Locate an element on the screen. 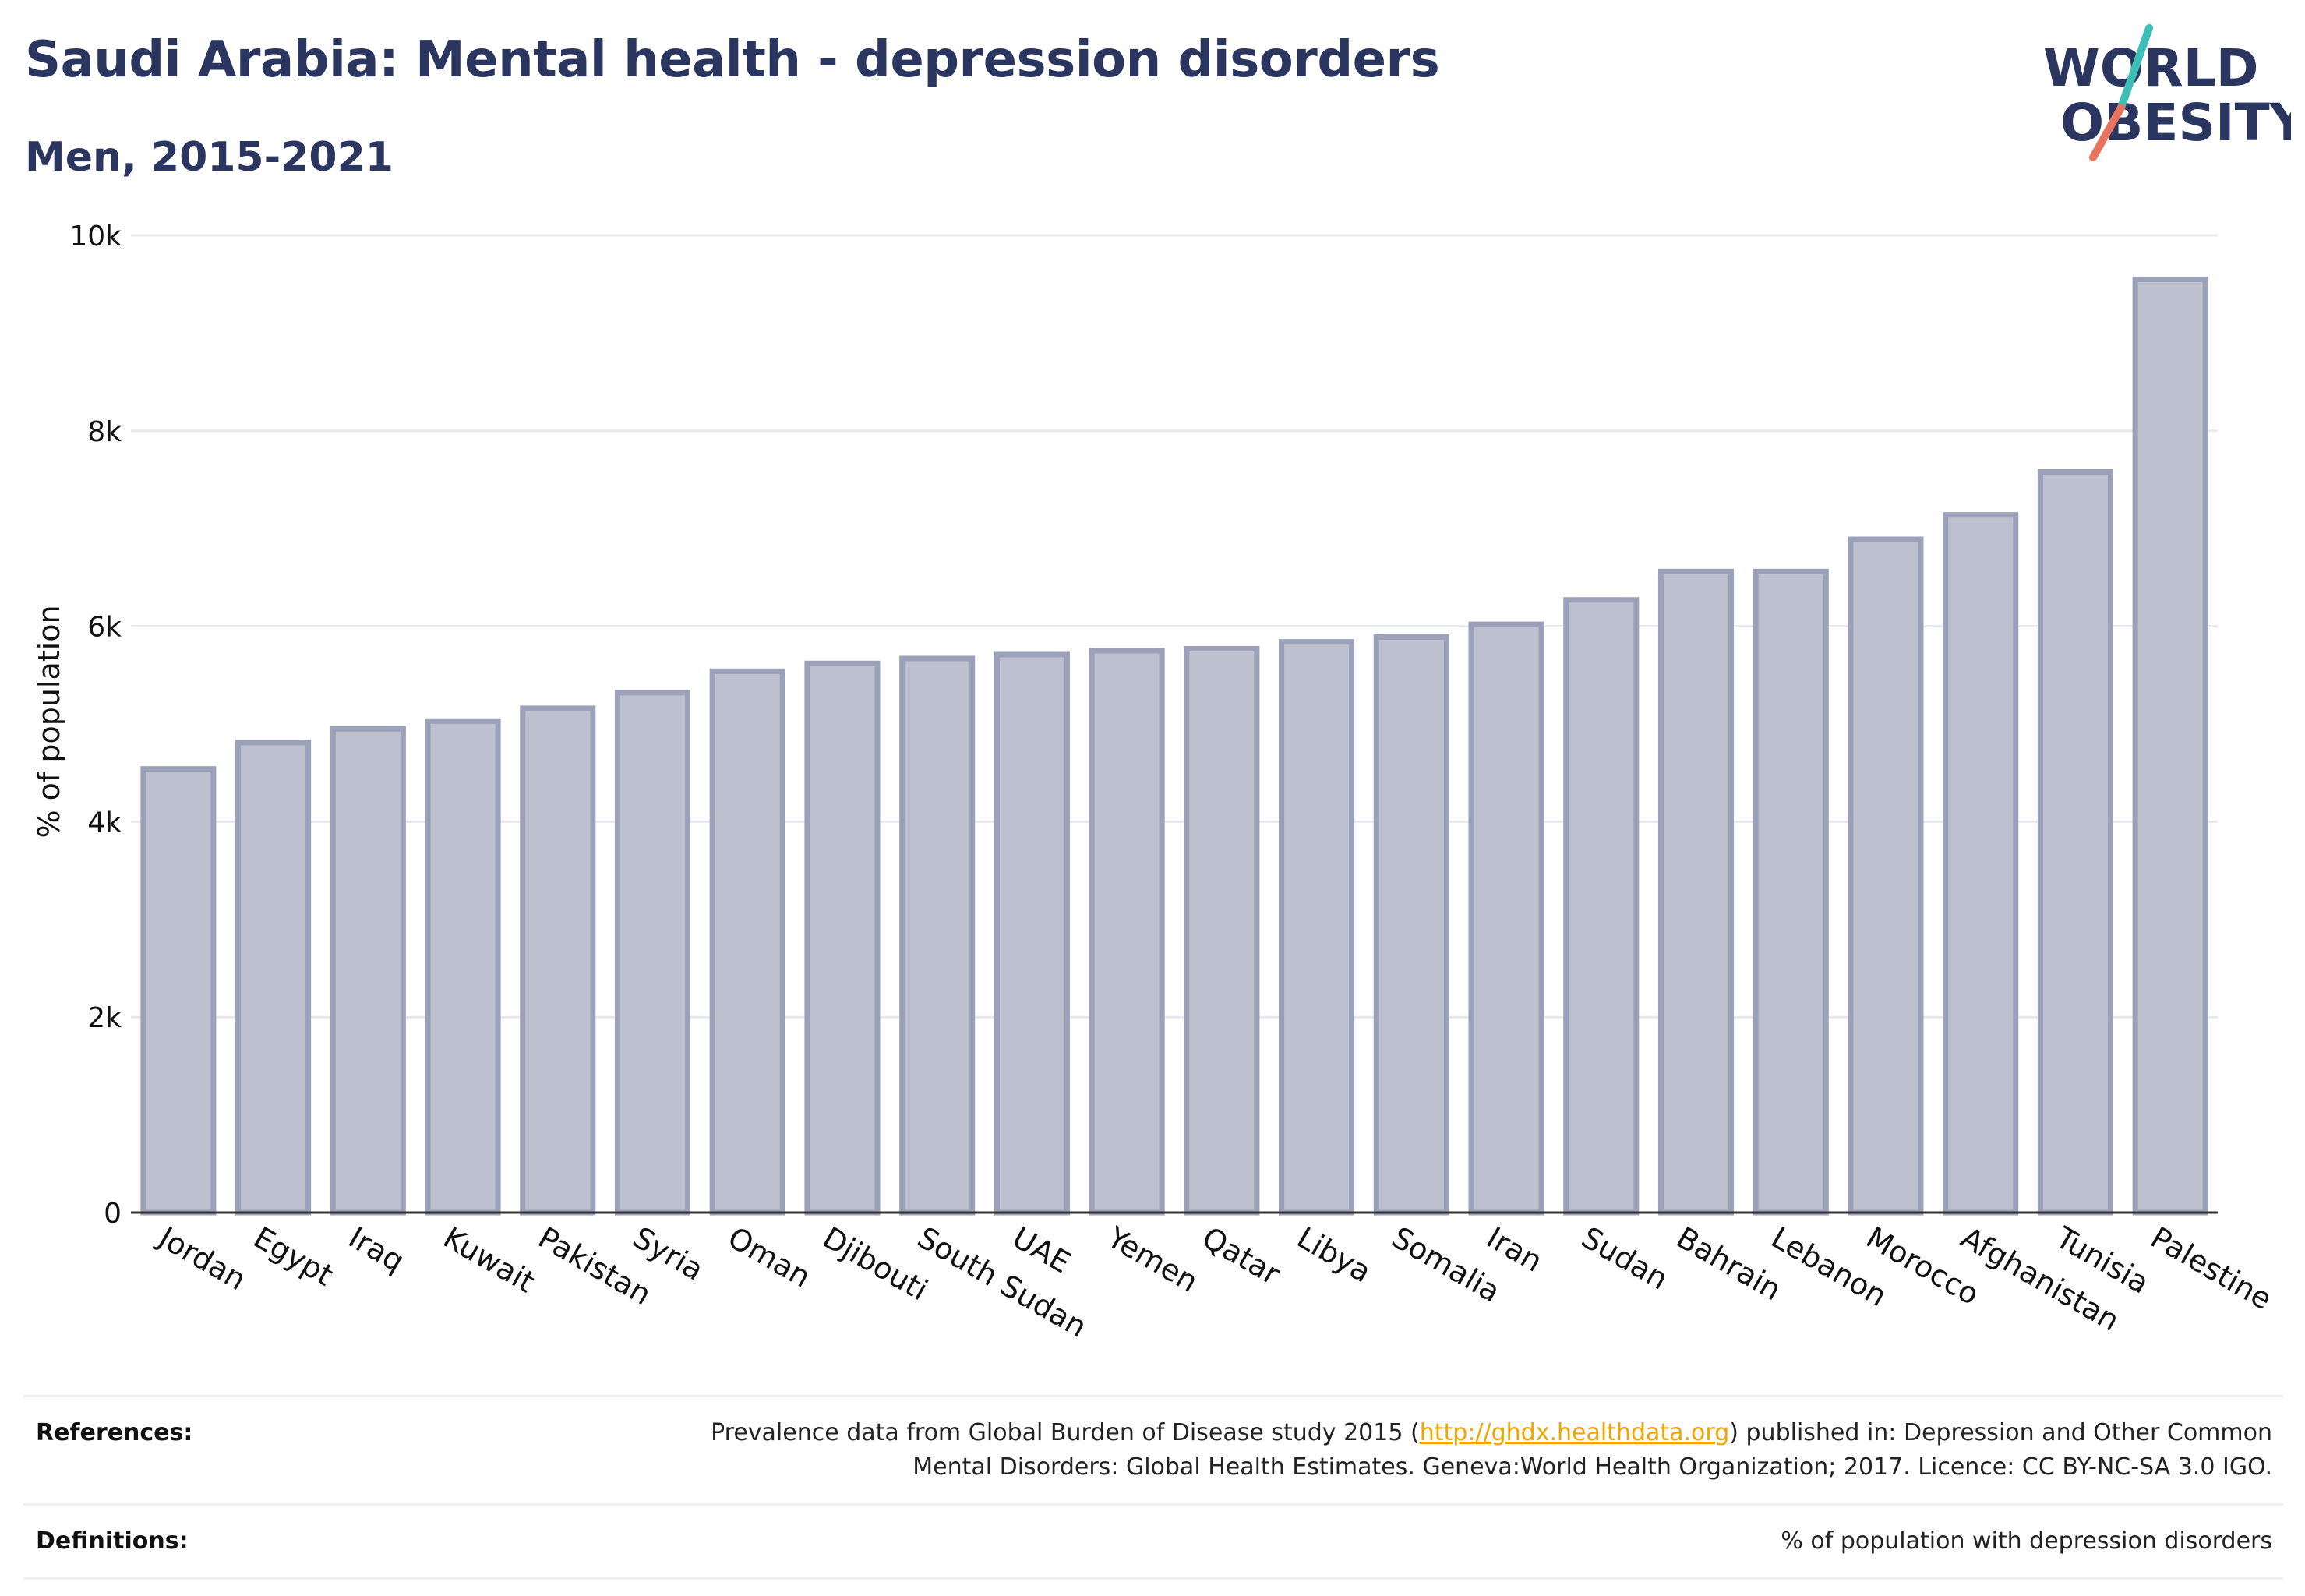 This screenshot has width=2305, height=1596. x-tick-label: Kuwait is located at coordinates (489, 1260).